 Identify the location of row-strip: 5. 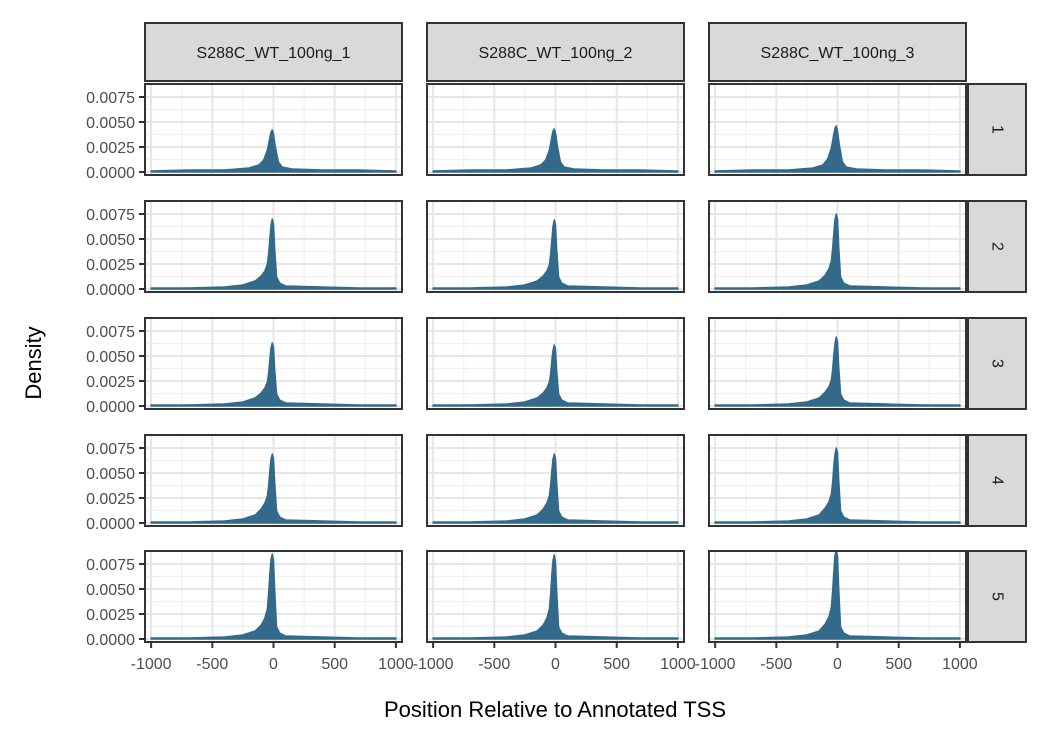
(997, 596).